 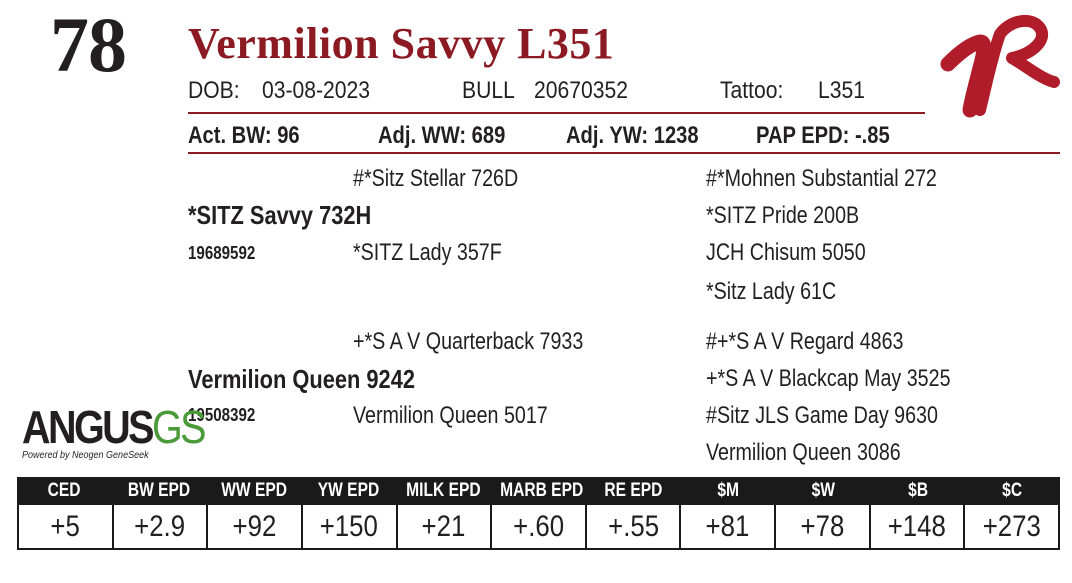 I want to click on actual-birth-weight: Act. BW: 96, so click(x=244, y=135).